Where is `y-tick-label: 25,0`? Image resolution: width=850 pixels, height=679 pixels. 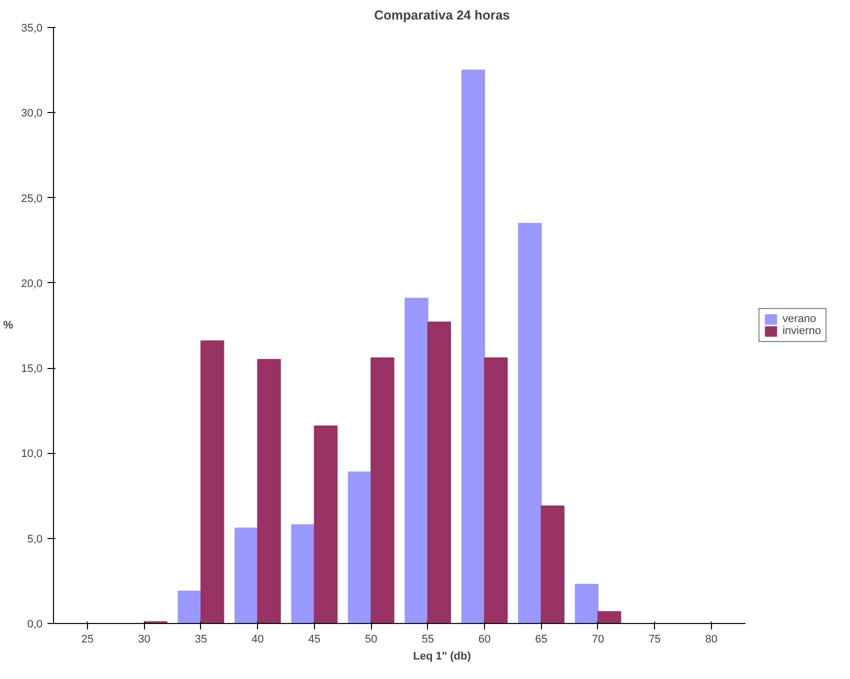
y-tick-label: 25,0 is located at coordinates (32, 198).